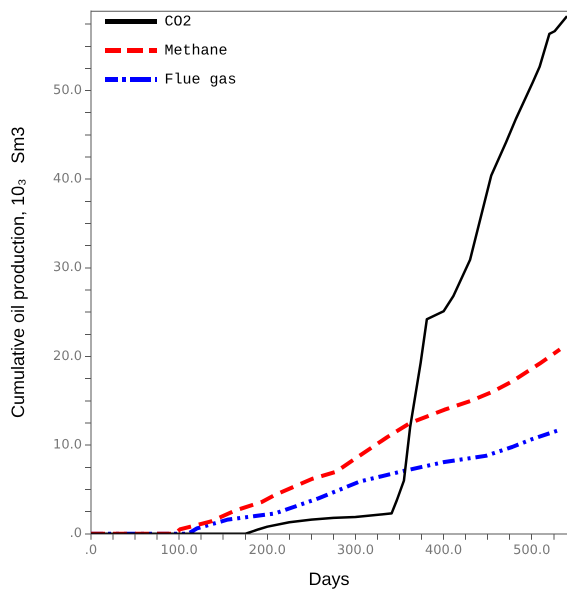  What do you see at coordinates (267, 550) in the screenshot?
I see `x-tick-label: 200.0` at bounding box center [267, 550].